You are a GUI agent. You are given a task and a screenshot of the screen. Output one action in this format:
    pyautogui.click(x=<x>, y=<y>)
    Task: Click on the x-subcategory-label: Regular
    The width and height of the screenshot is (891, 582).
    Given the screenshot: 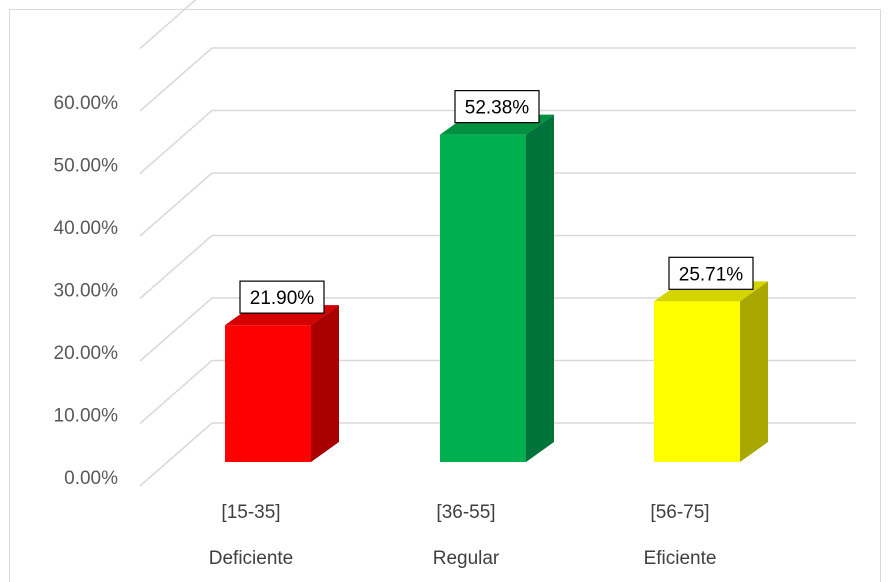 What is the action you would take?
    pyautogui.click(x=466, y=558)
    